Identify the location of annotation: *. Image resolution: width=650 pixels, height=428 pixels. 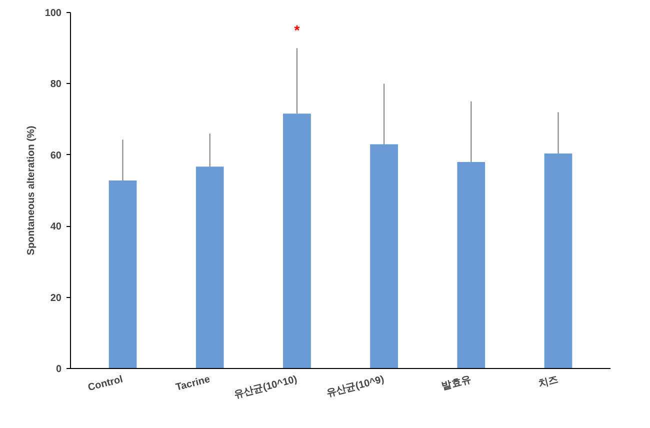
(297, 30).